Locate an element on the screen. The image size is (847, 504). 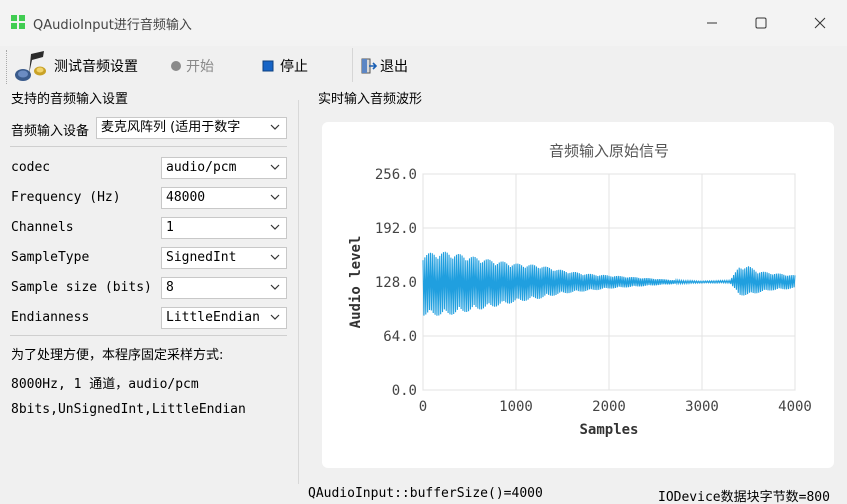
y-axis-title: Audio level is located at coordinates (356, 282).